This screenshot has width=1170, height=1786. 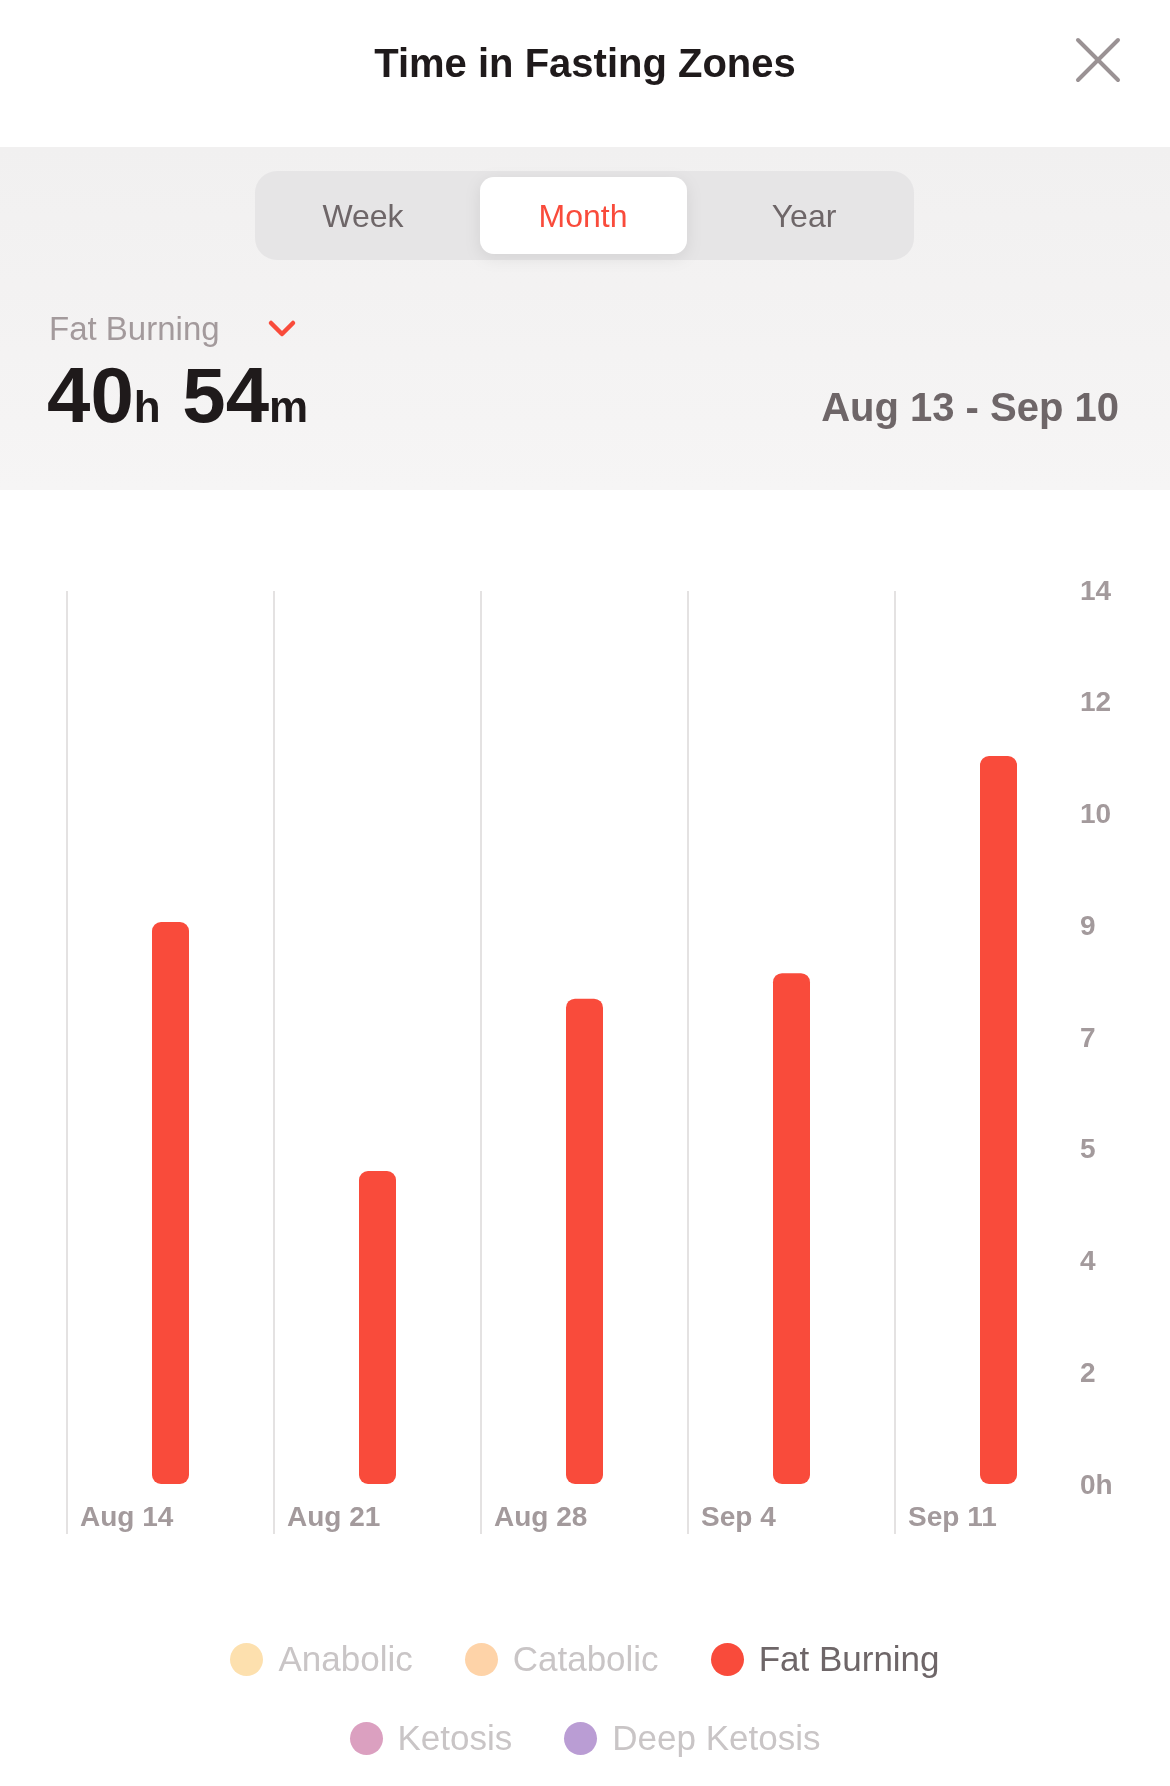 I want to click on legend-label: Deep Ketosis, so click(x=716, y=1738).